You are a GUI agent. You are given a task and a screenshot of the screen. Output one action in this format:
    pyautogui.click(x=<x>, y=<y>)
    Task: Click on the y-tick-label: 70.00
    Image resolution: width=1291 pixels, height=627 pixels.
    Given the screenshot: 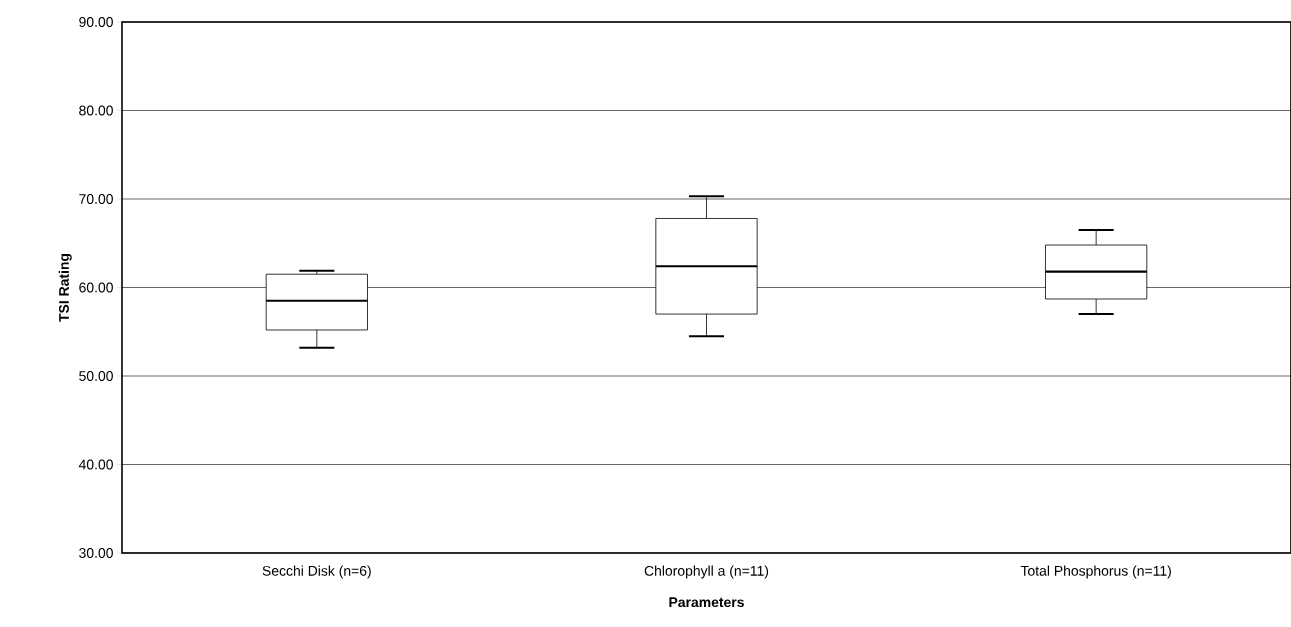 What is the action you would take?
    pyautogui.click(x=96, y=199)
    